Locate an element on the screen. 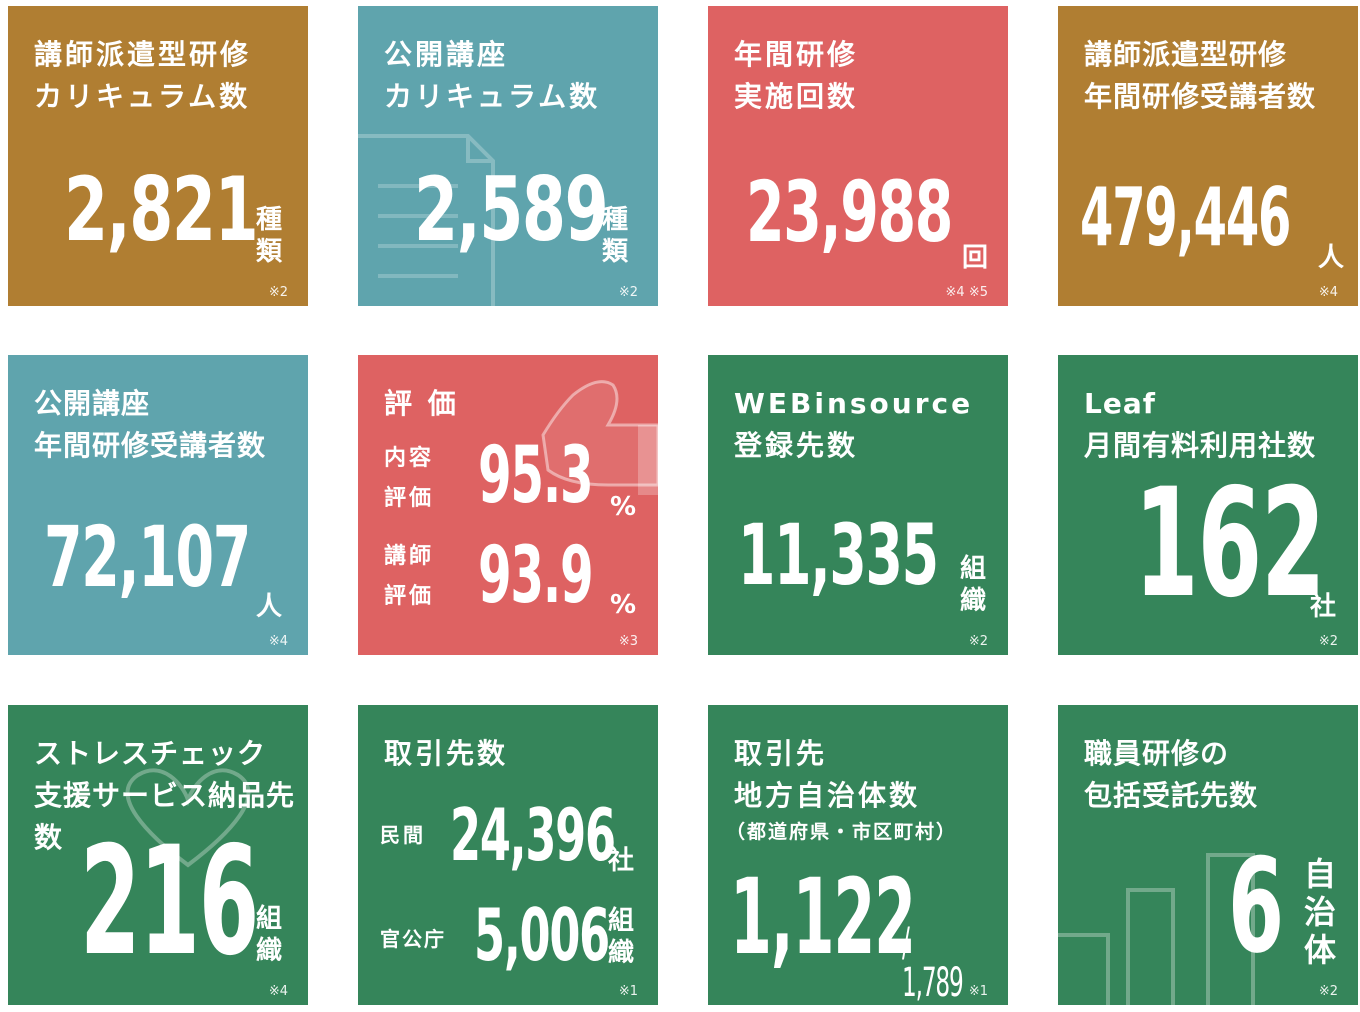 The image size is (1360, 1012). tile-title: ストレスチェック 支援サービス納品先数 is located at coordinates (165, 795).